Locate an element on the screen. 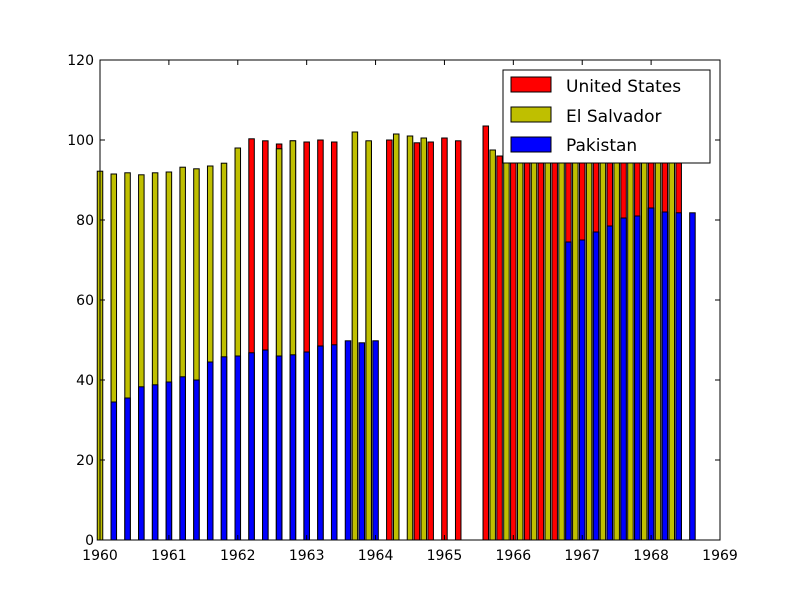 The image size is (800, 600). x-tick-label: 1960 is located at coordinates (100, 556).